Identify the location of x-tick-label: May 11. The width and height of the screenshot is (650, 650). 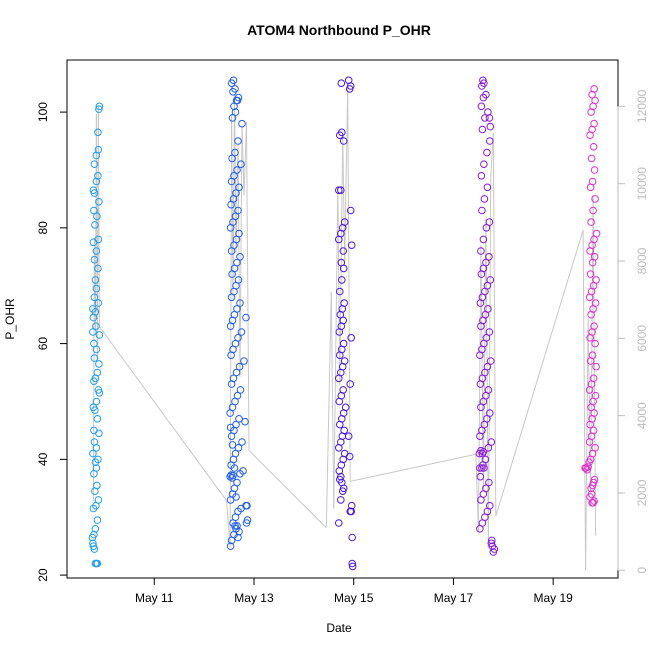
(154, 598).